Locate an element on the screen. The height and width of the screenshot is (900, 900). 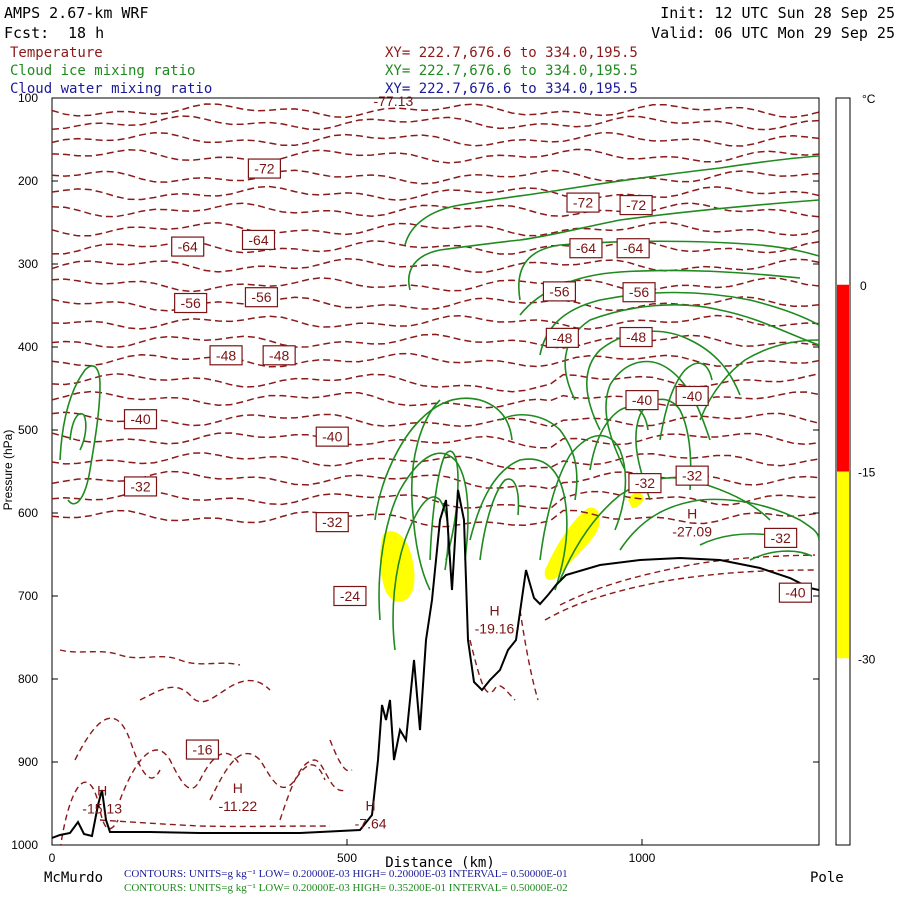
model-title: AMPS 2.67-km WRF is located at coordinates (76, 13).